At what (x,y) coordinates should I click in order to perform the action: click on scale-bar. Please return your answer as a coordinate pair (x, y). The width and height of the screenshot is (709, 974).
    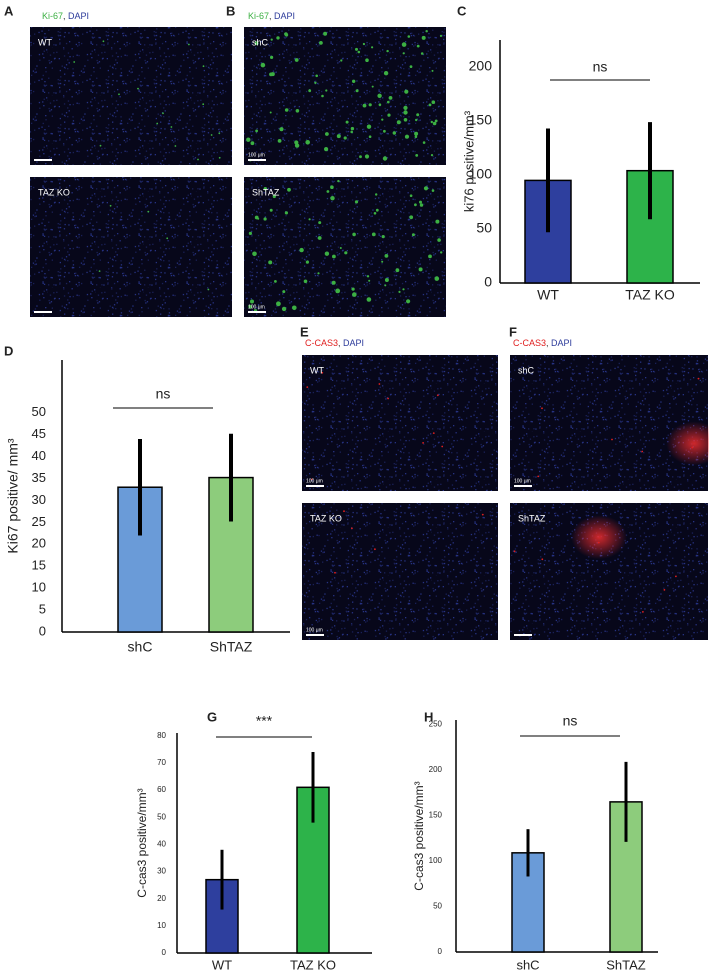
    Looking at the image, I should click on (257, 312).